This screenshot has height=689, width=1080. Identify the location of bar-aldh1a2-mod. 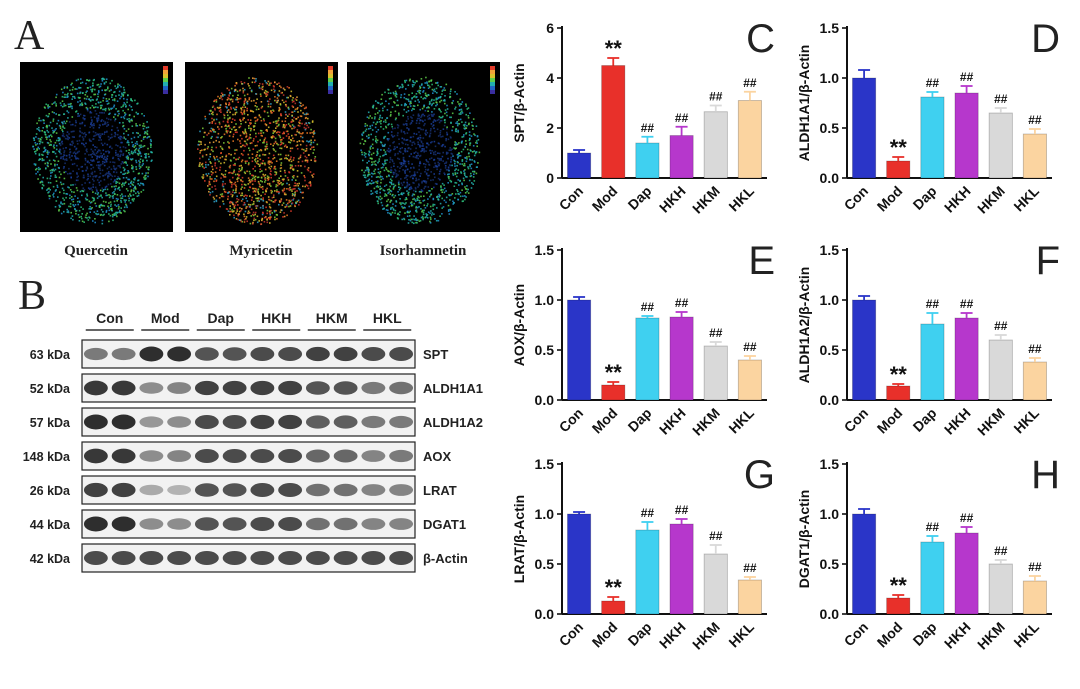
(898, 393).